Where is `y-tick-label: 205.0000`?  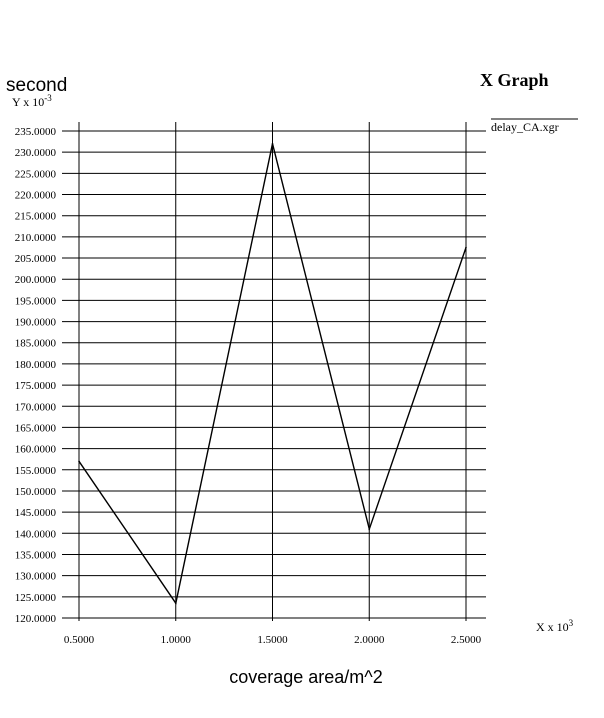 y-tick-label: 205.0000 is located at coordinates (36, 259).